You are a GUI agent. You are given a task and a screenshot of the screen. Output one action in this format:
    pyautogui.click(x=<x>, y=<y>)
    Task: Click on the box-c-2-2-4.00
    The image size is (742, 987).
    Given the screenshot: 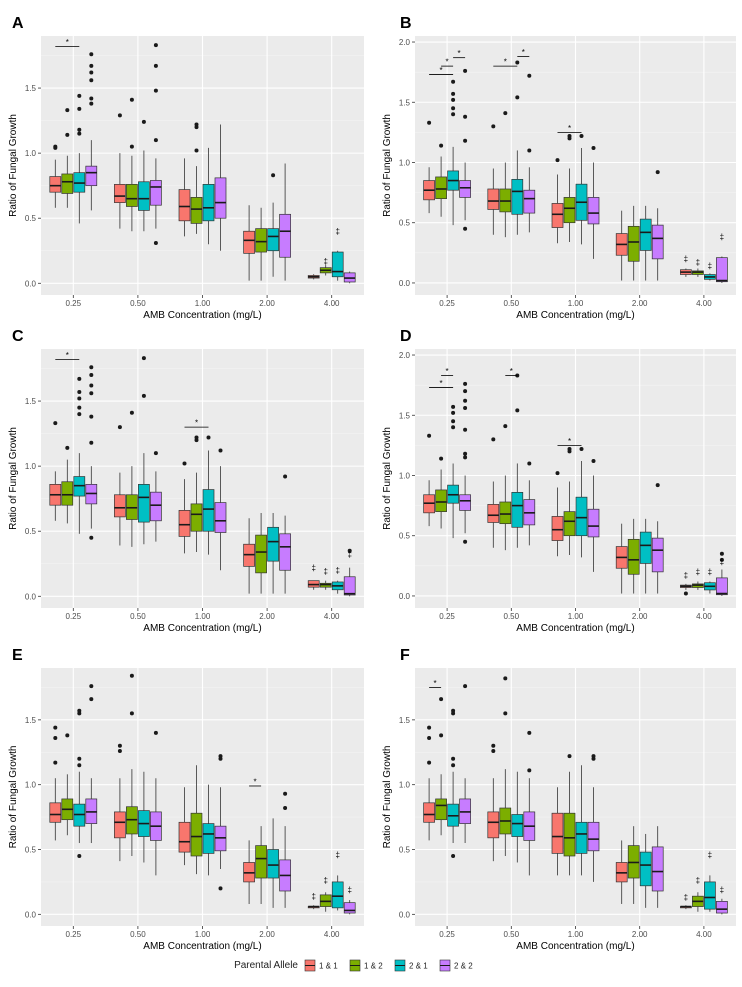 What is the action you would take?
    pyautogui.click(x=349, y=572)
    